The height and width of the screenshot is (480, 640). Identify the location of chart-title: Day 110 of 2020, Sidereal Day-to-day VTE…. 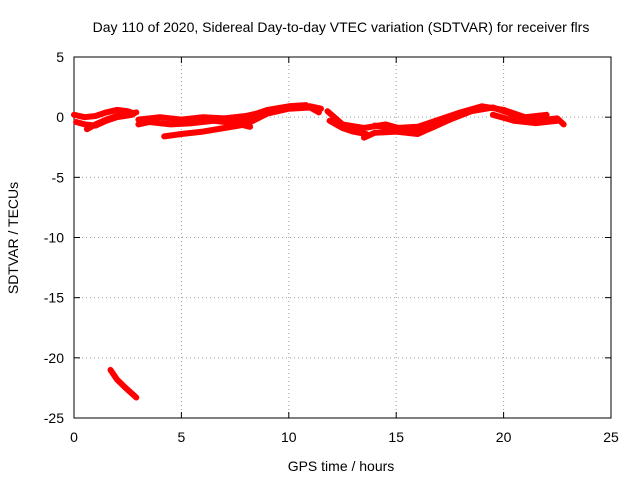
(341, 27).